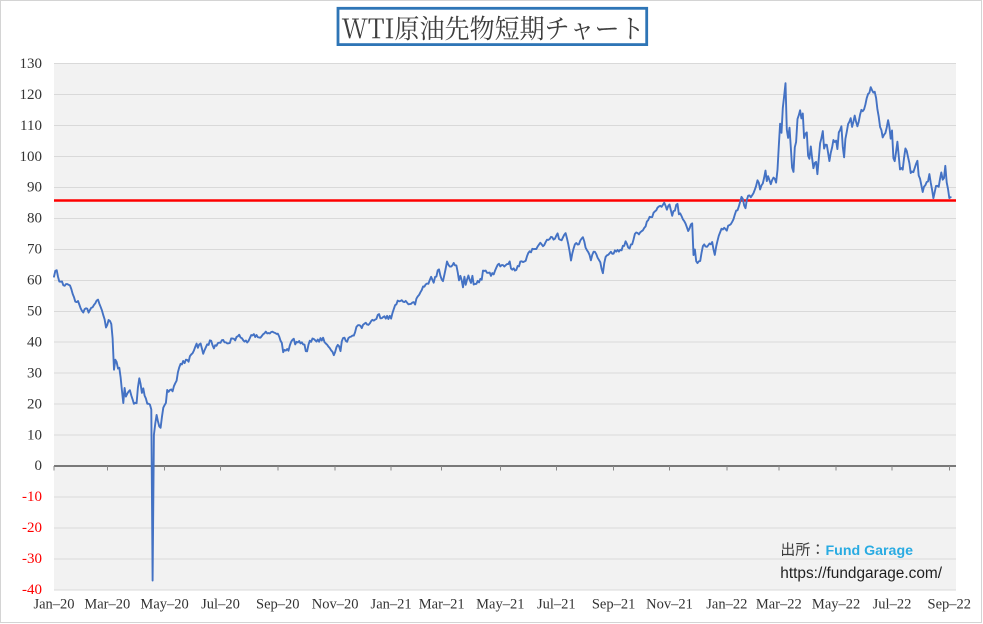 The image size is (983, 624). Describe the element at coordinates (53, 604) in the screenshot. I see `svg-text: Jan–20` at that location.